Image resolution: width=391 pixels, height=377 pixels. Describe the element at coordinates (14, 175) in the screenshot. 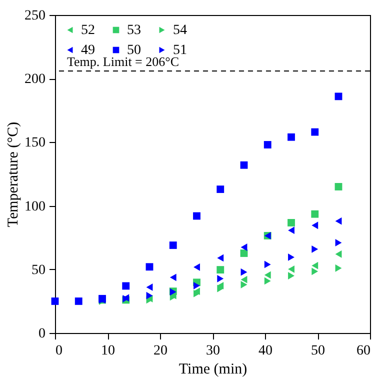

I see `y-axis-title: Temperature (°C)` at that location.